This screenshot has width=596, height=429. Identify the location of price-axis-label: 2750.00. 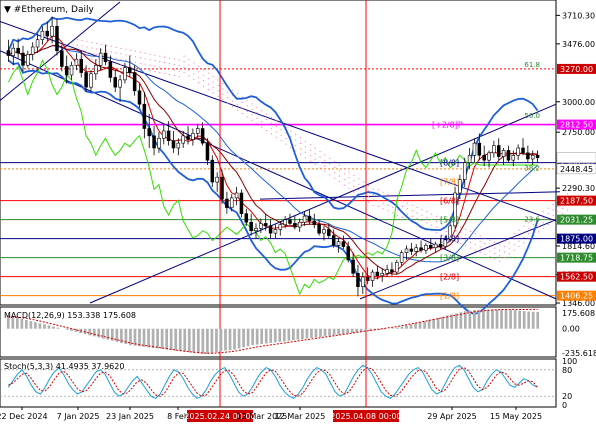
(578, 132).